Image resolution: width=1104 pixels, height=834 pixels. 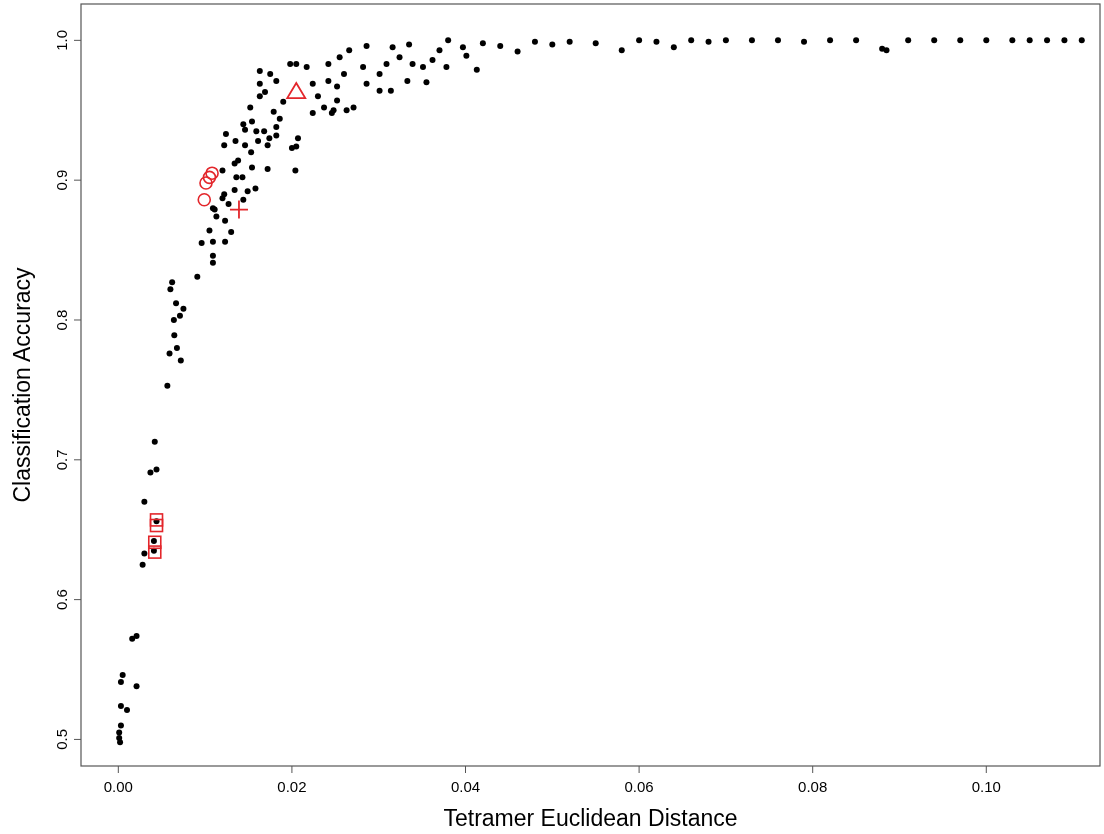 What do you see at coordinates (22, 384) in the screenshot?
I see `y-axis-title: Classification Accuracy` at bounding box center [22, 384].